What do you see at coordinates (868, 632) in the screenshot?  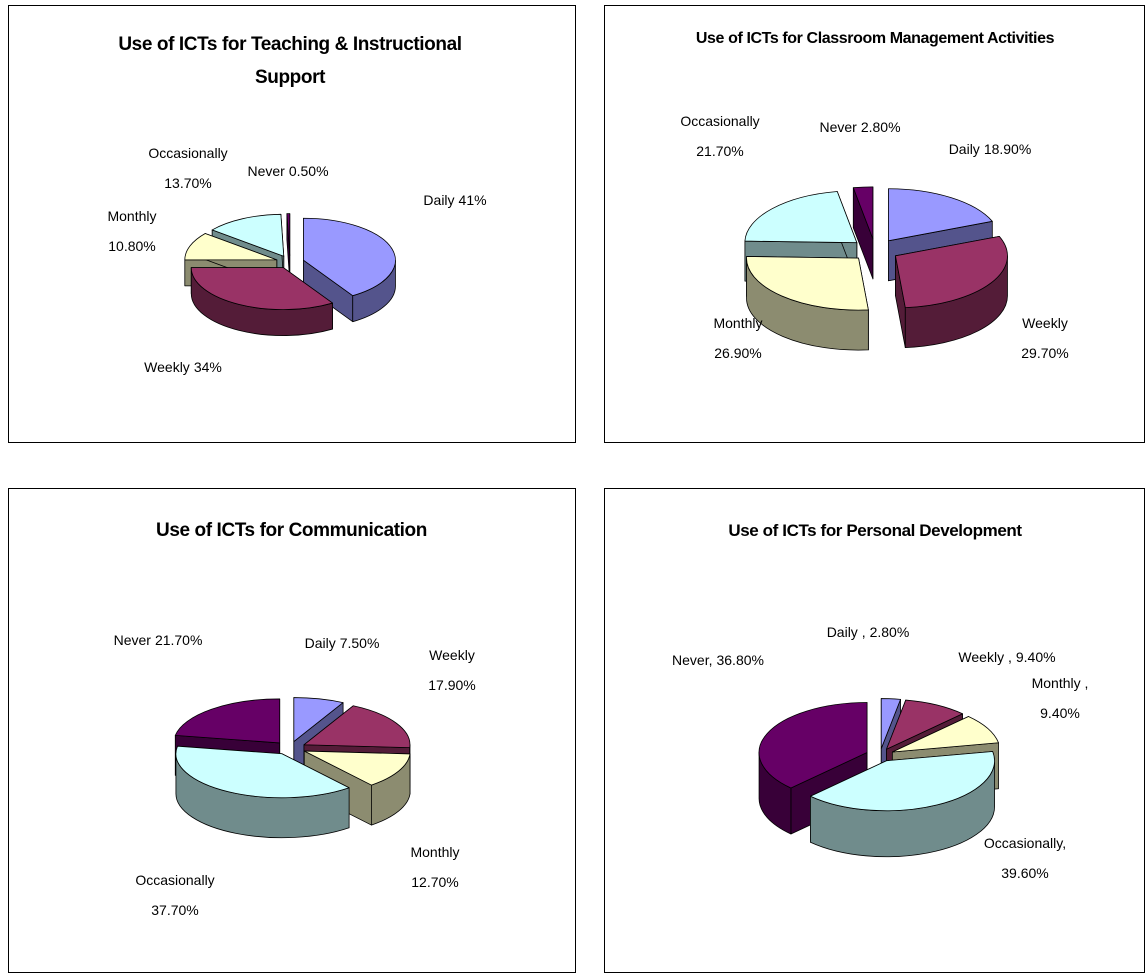 I see `data-label: Daily , 2.80%` at bounding box center [868, 632].